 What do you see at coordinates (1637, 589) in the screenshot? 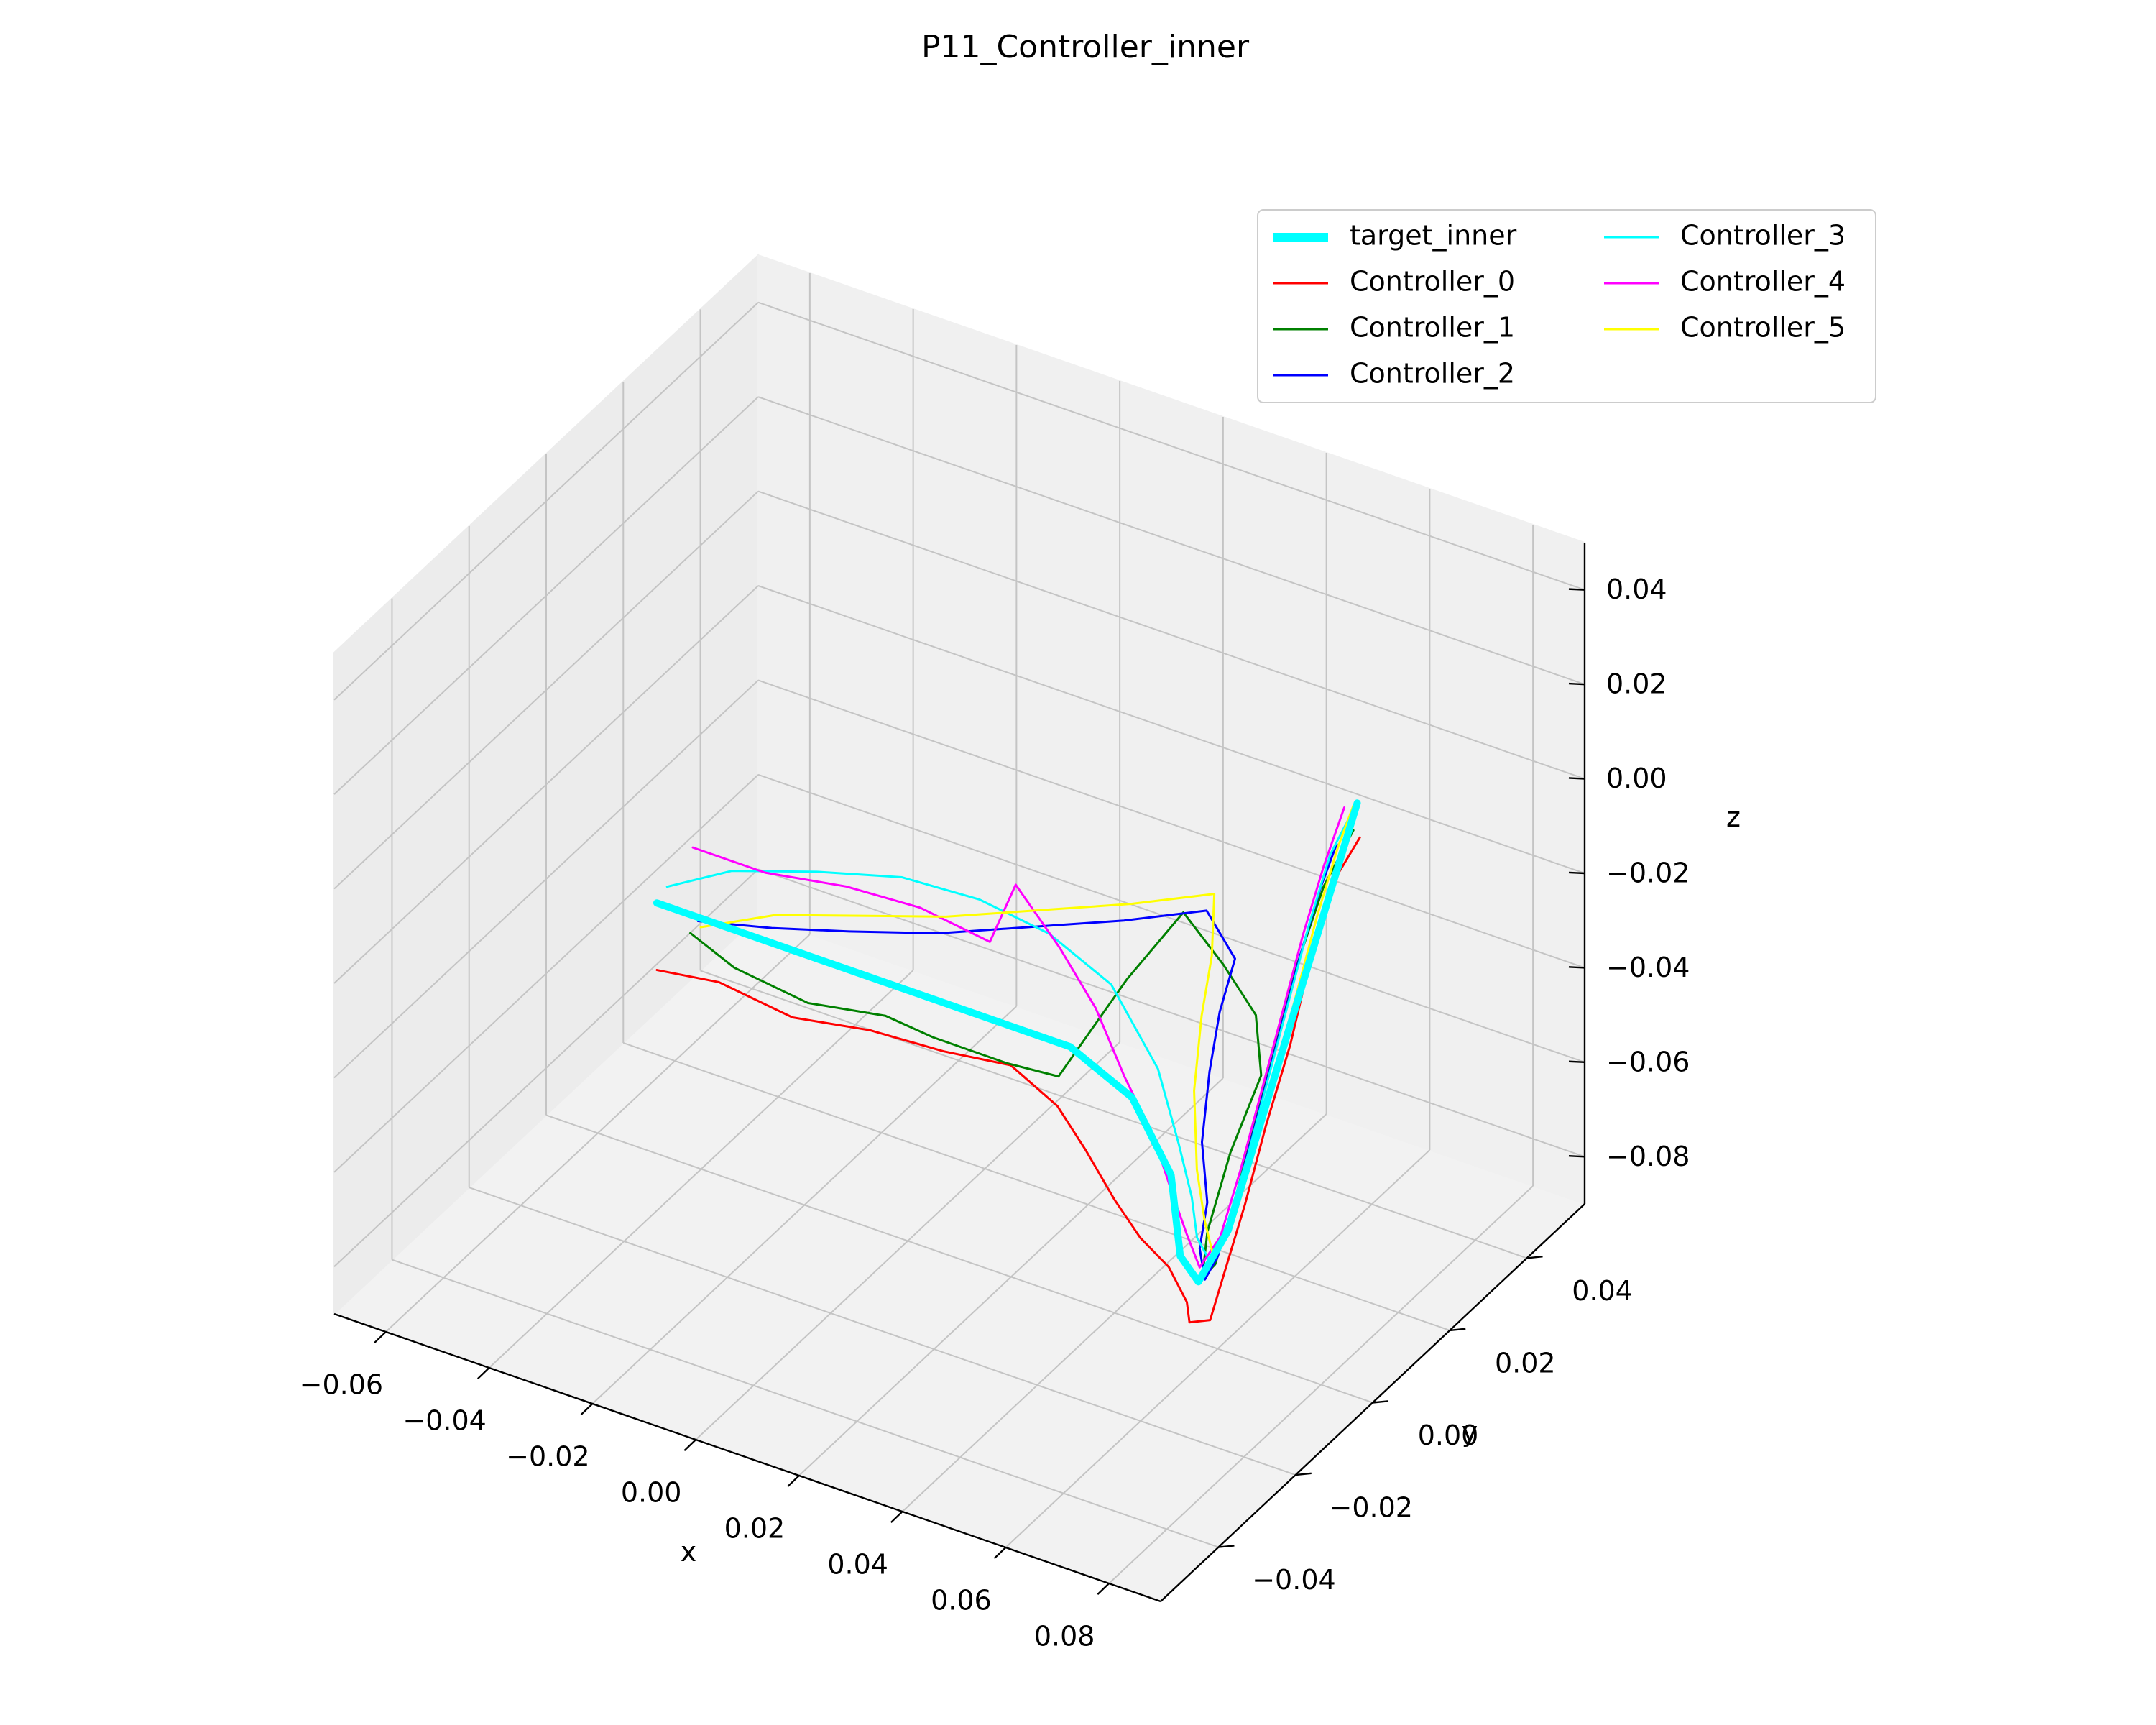
I see `z-tick-label: 0.04` at bounding box center [1637, 589].